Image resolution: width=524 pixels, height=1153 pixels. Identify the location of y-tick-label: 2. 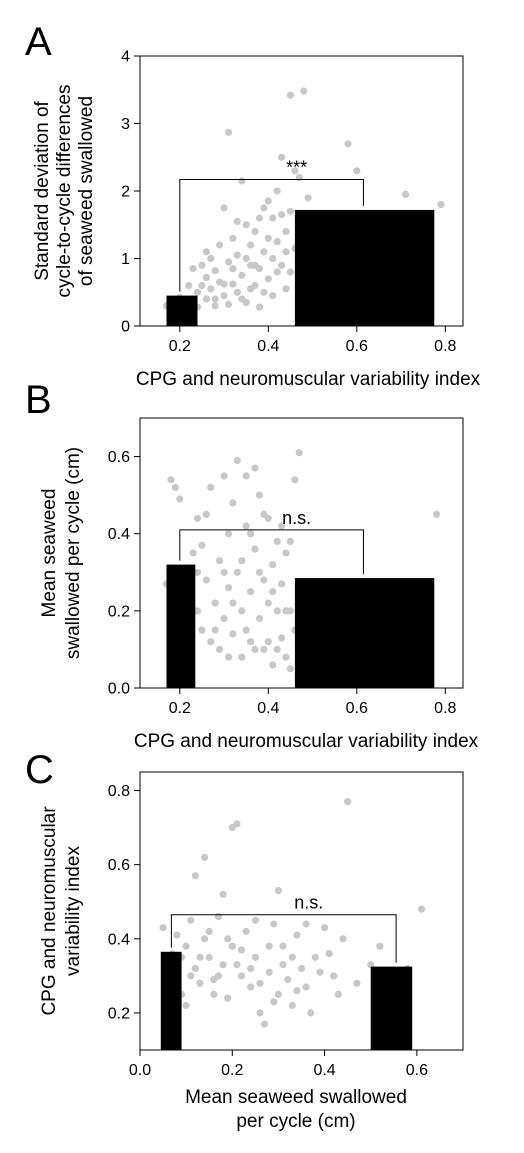
(125, 192).